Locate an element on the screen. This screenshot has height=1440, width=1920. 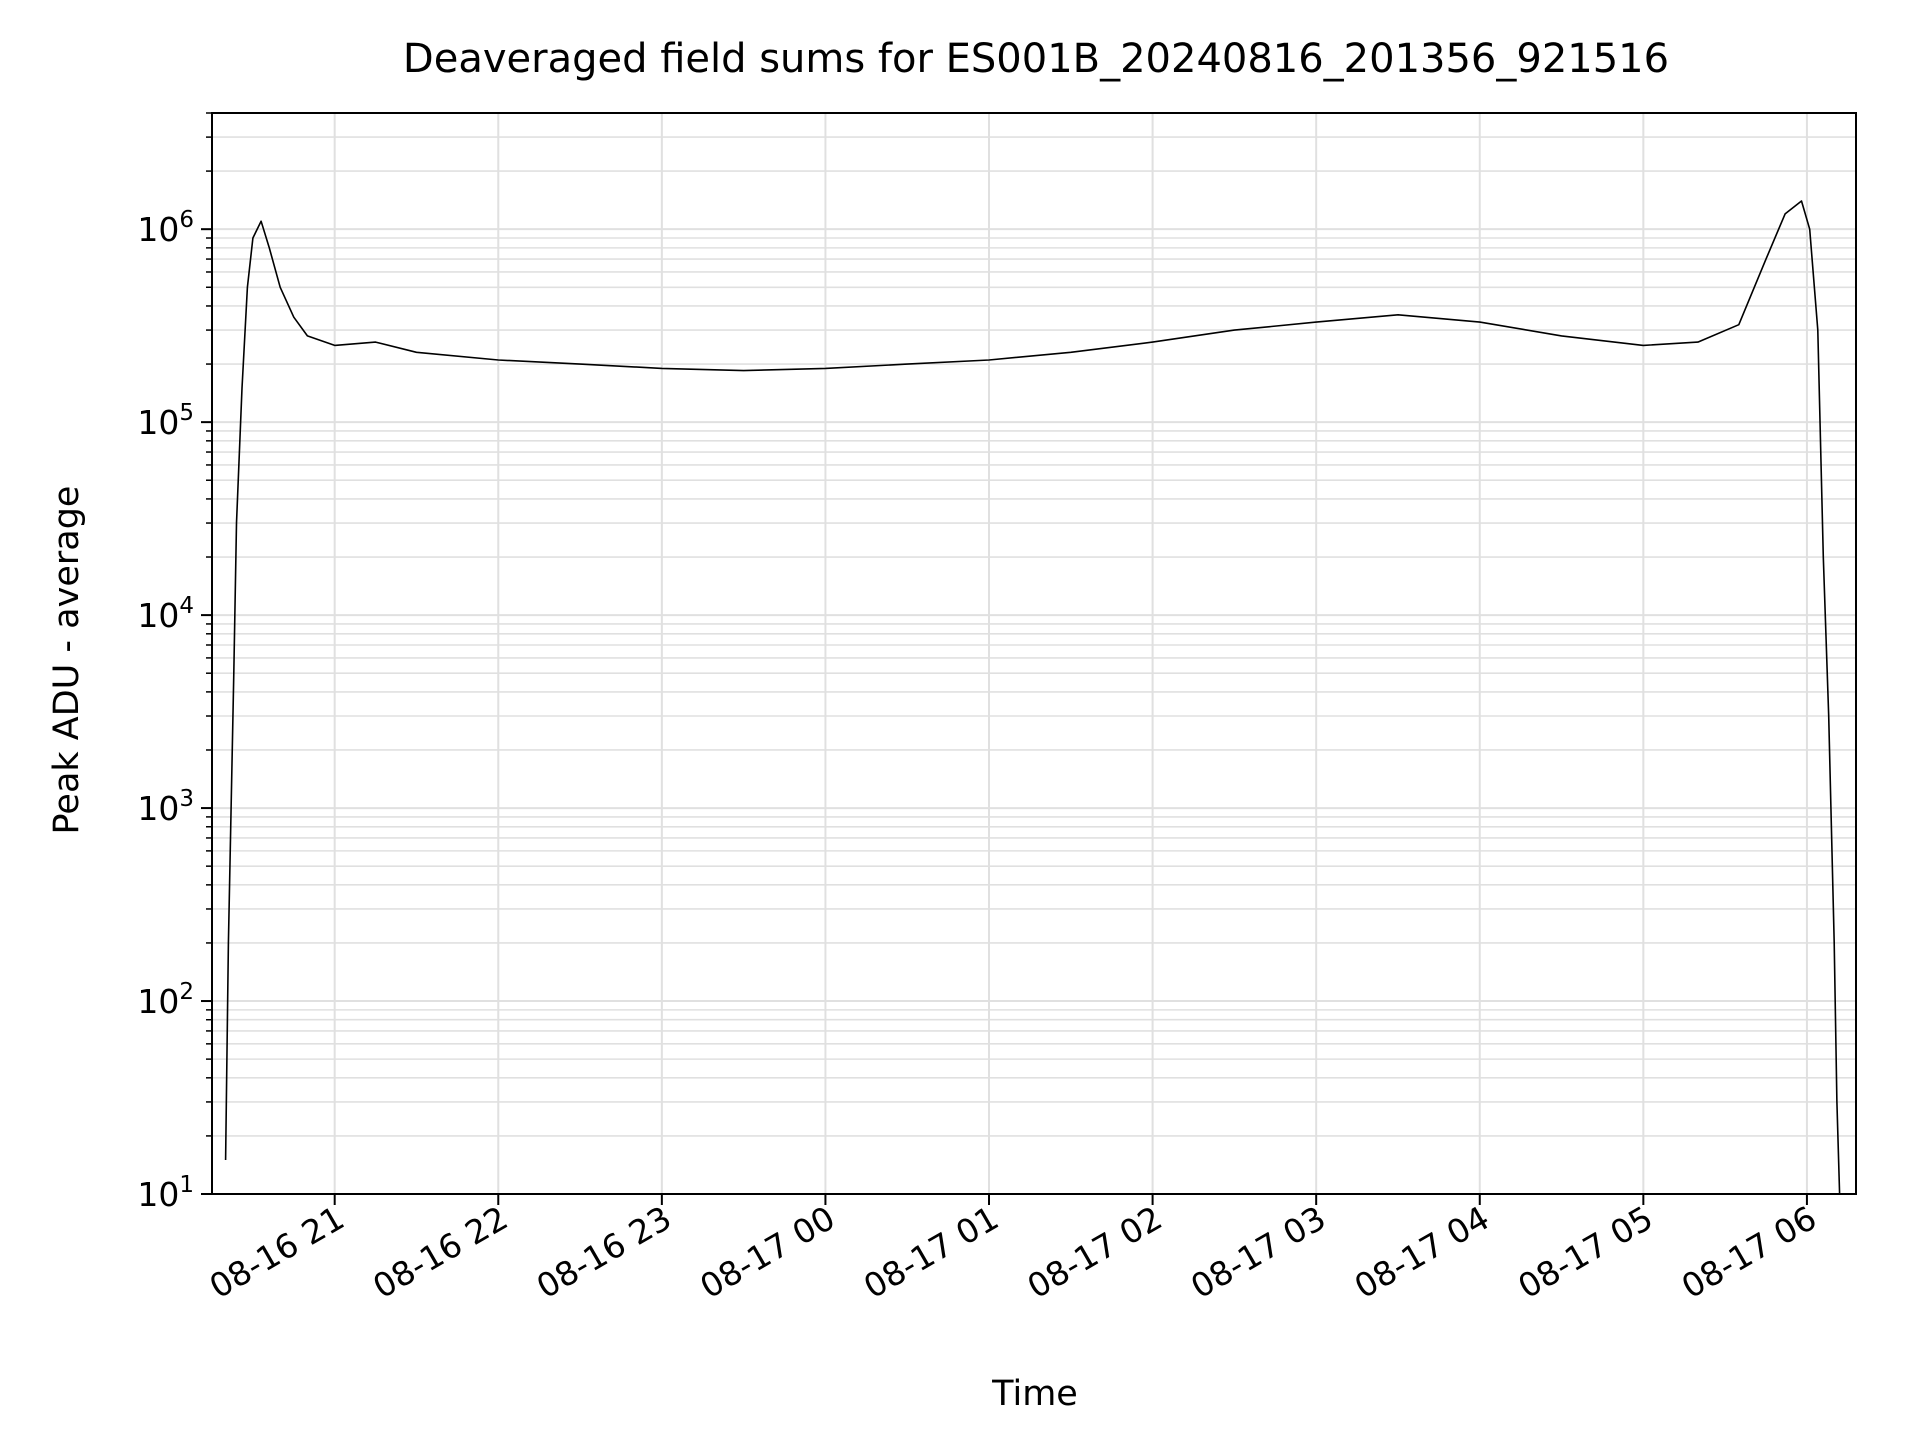
y-axis-ticks: 101 102 103 104 105 106 is located at coordinates (174, 663).